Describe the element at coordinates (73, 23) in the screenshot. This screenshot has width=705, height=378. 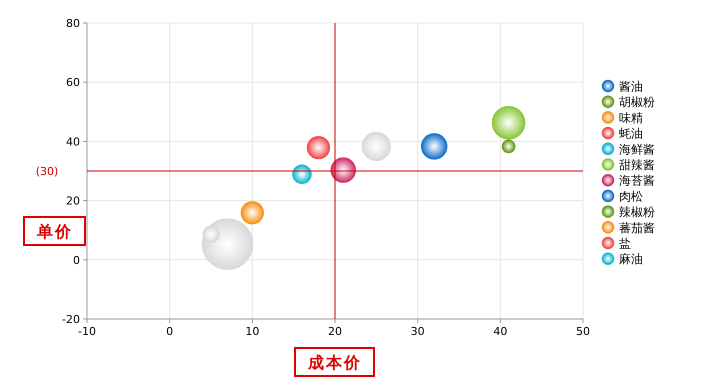
I see `y-tick-label: 80` at that location.